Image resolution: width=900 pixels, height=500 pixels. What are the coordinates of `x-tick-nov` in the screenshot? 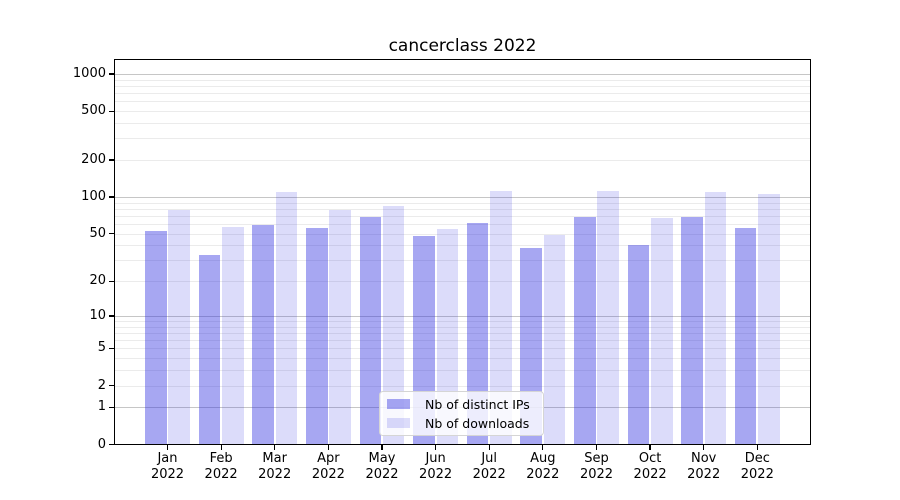 It's located at (704, 447).